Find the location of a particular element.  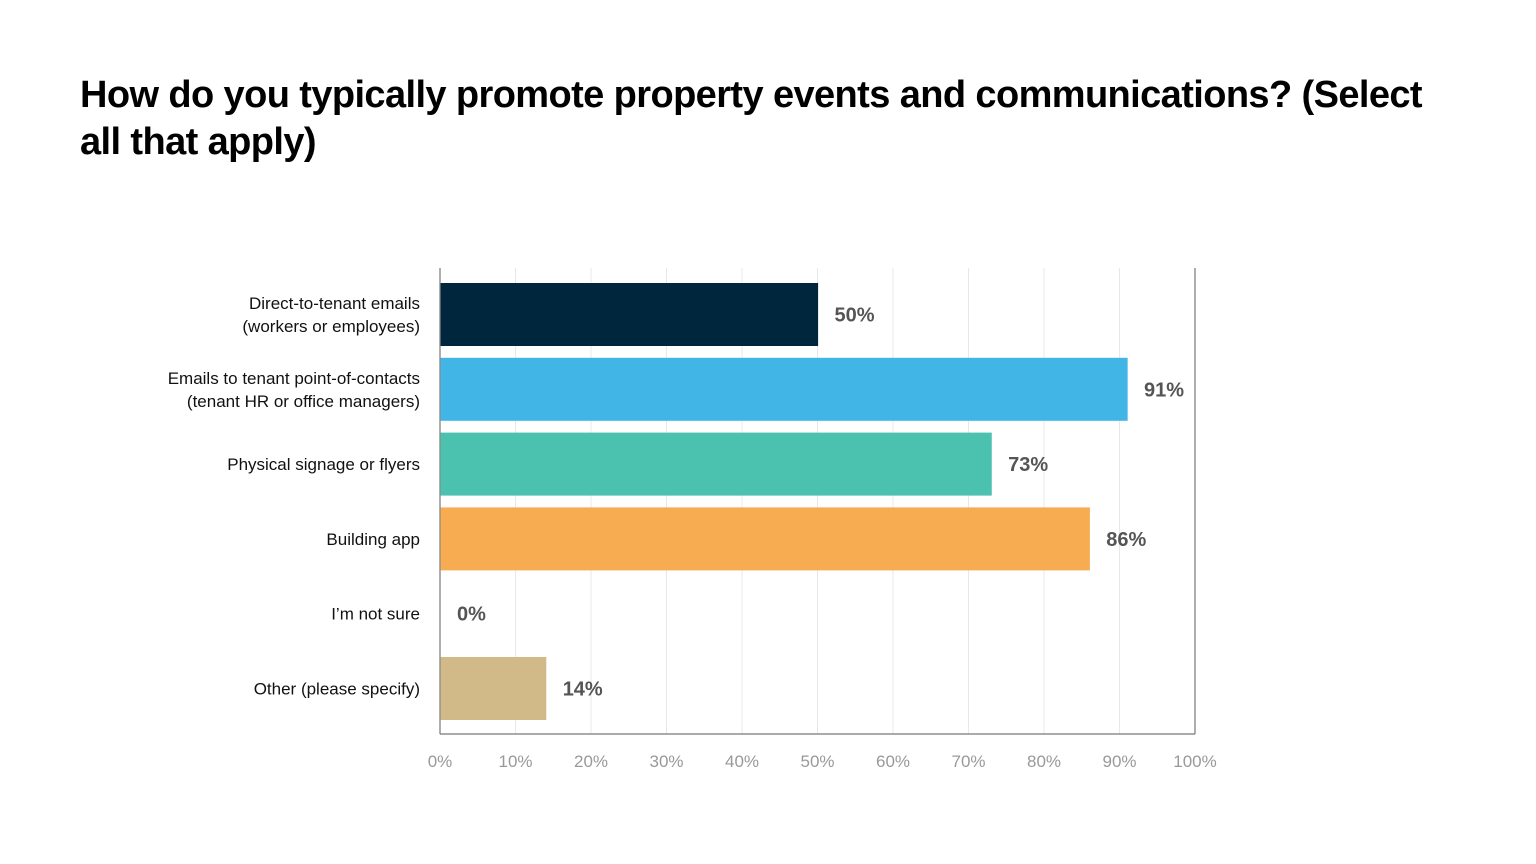

x-tick-label: 80% is located at coordinates (1044, 761).